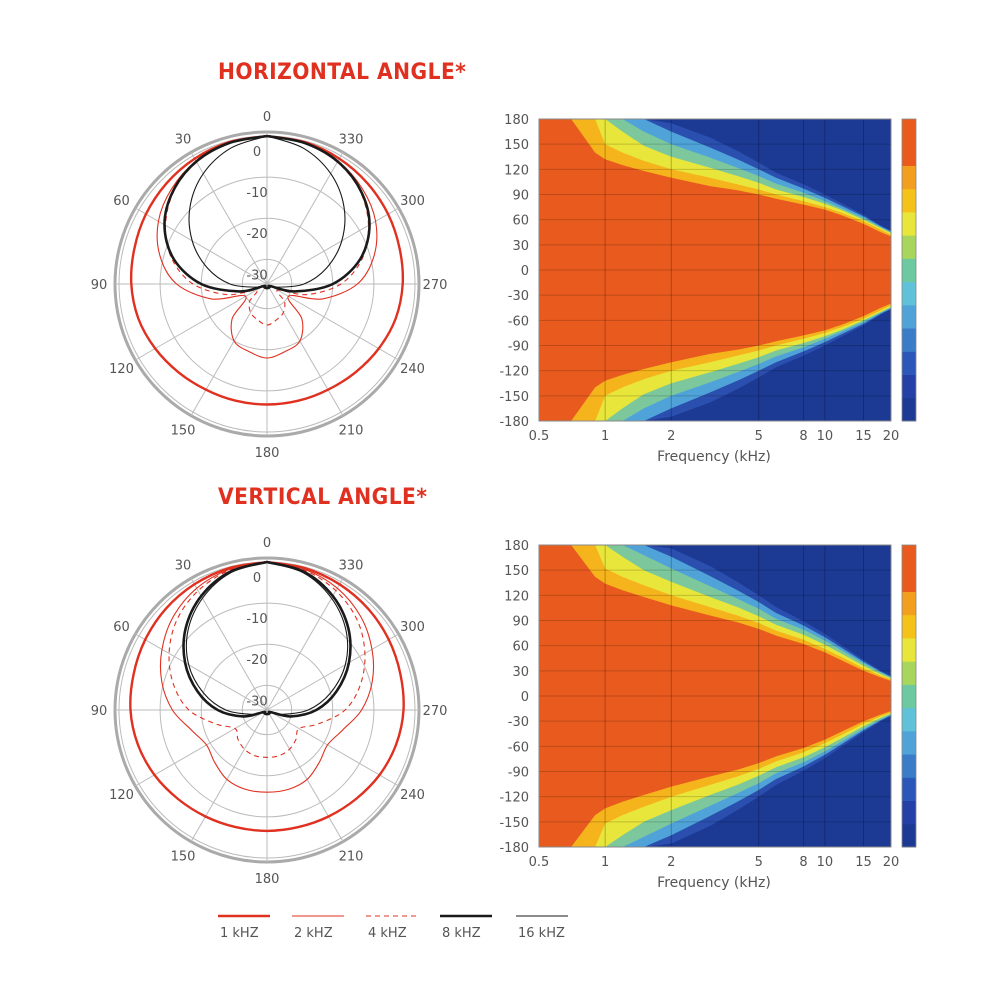 This screenshot has width=1000, height=1000. I want to click on heatmap-y-tick-label: -180, so click(514, 848).